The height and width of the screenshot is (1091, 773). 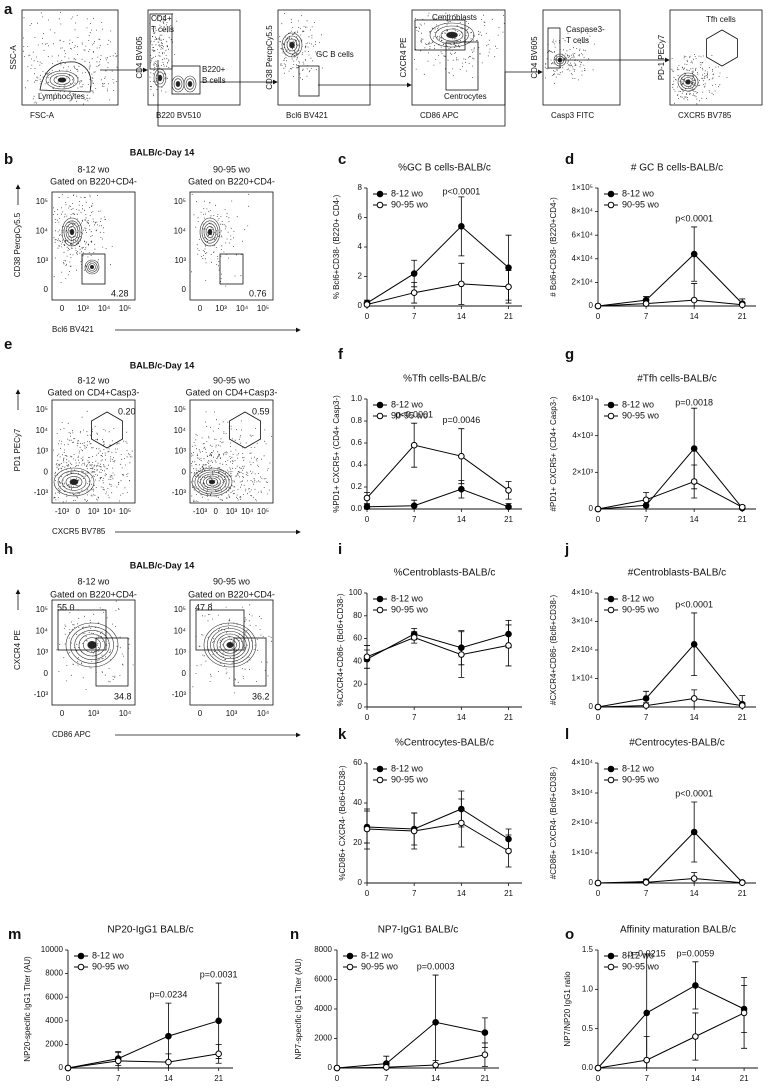 I want to click on y-tick-label: 6, so click(x=360, y=217).